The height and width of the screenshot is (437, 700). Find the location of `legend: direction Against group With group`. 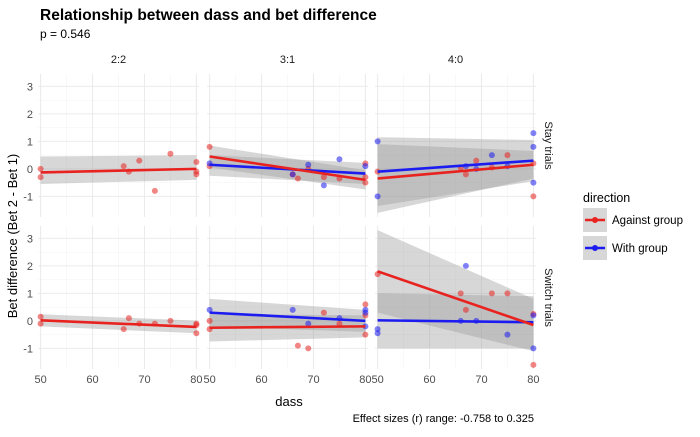

legend: direction Against group With group is located at coordinates (633, 225).